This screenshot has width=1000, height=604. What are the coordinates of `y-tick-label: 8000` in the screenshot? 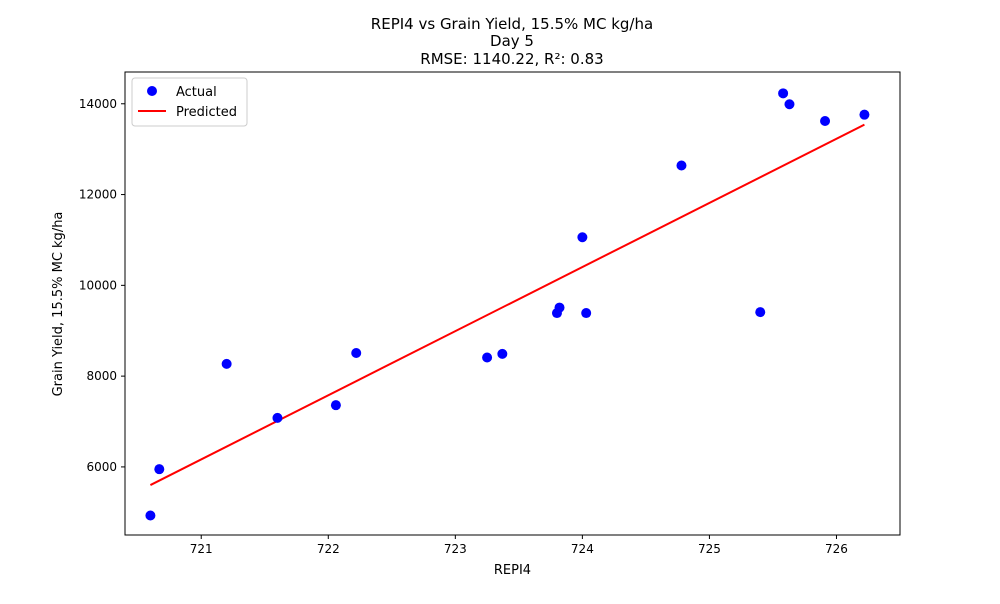 It's located at (101, 376).